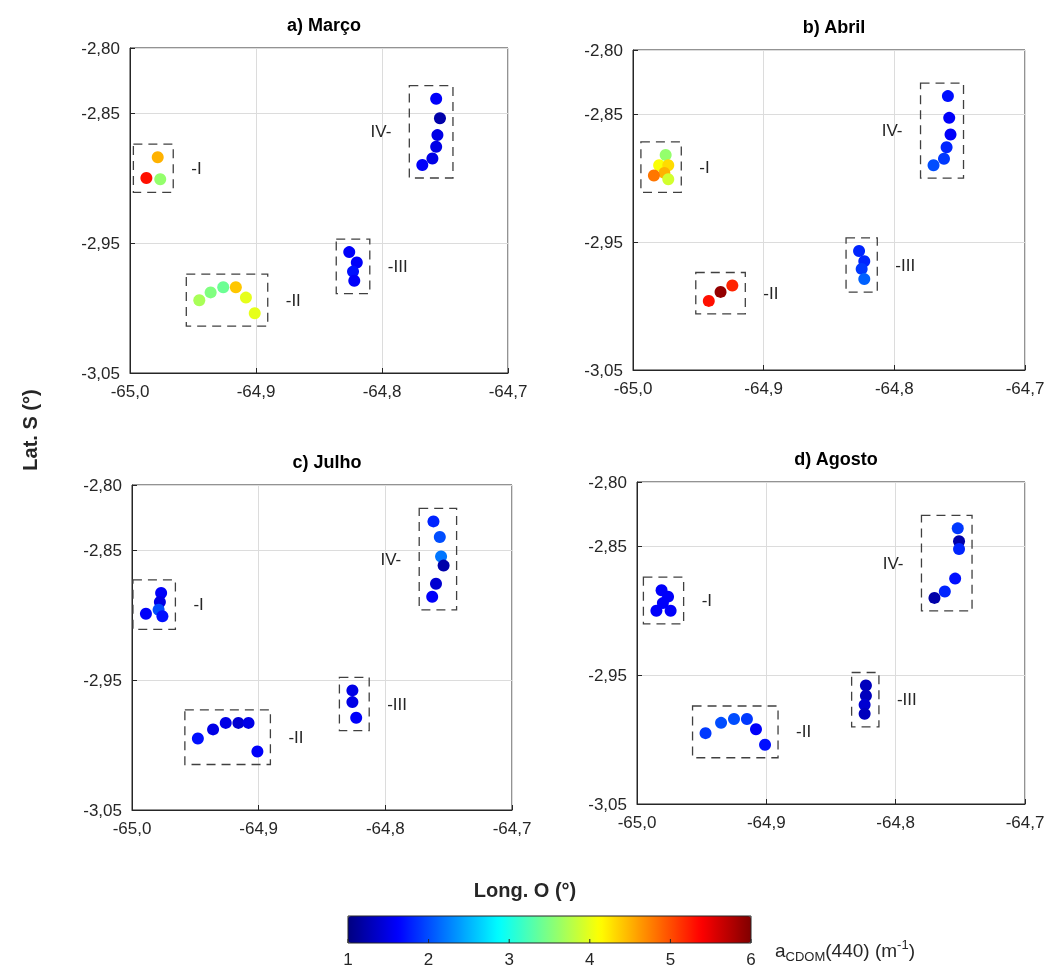 The height and width of the screenshot is (977, 1058). I want to click on y-axis-title: Lat. S (°), so click(30, 430).